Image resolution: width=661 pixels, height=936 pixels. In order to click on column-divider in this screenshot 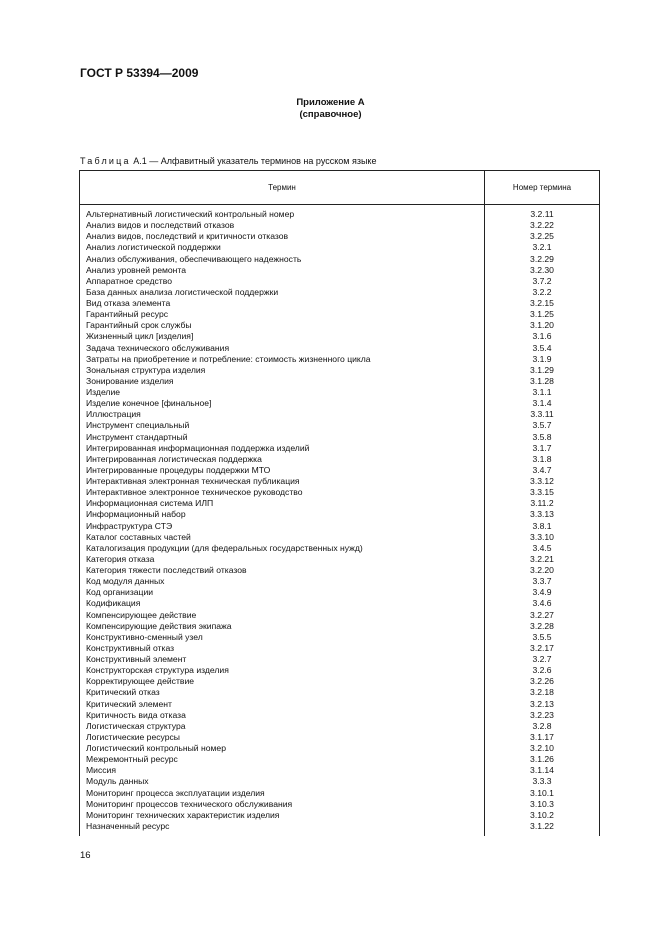, I will do `click(484, 503)`.